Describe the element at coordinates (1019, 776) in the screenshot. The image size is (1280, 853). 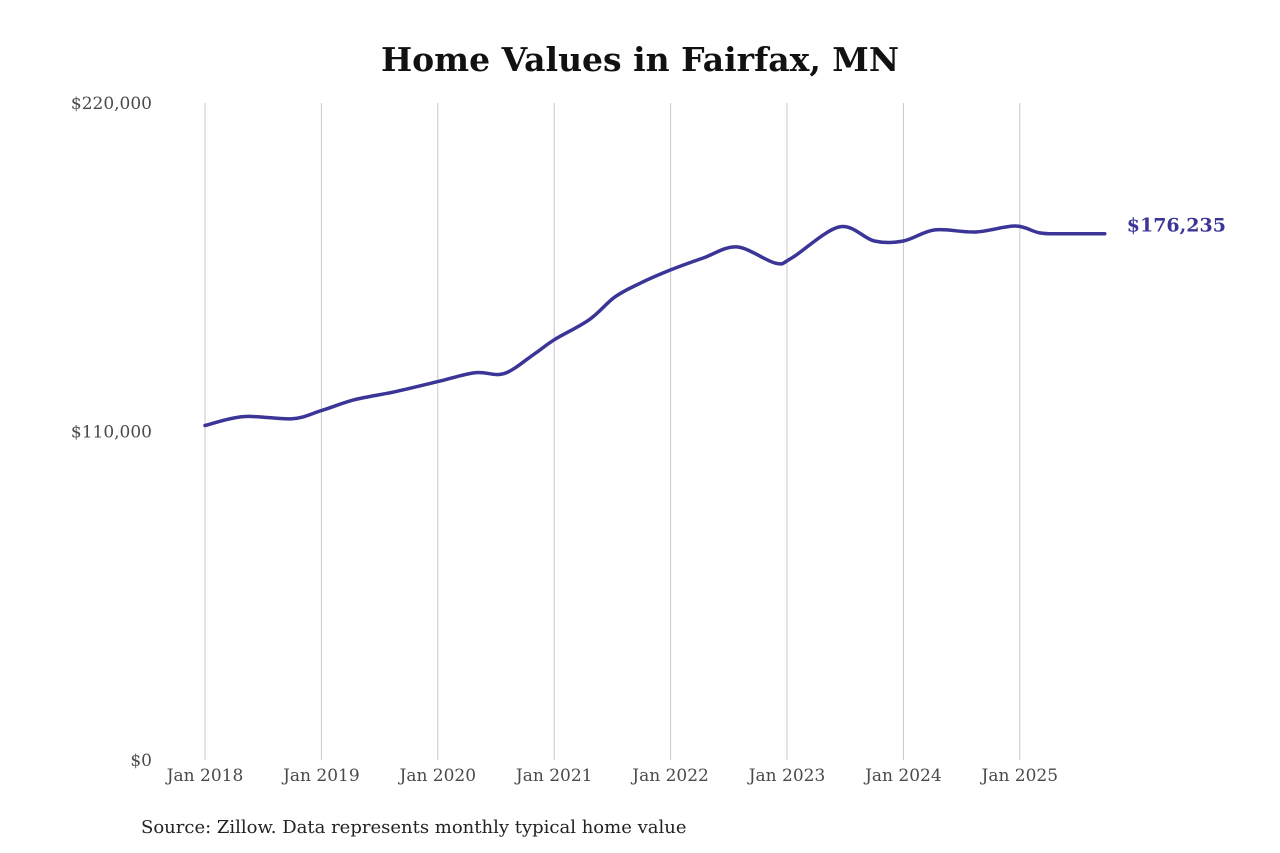
I see `x-tick-label: Jan 2025` at that location.